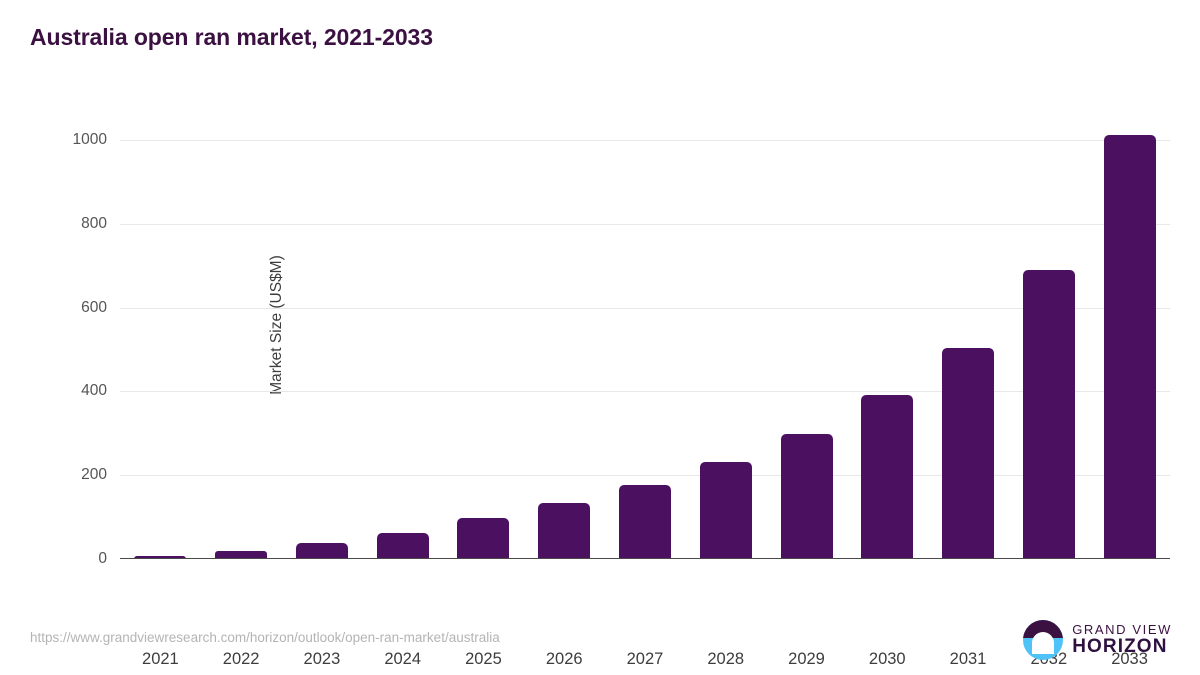 The width and height of the screenshot is (1200, 675). What do you see at coordinates (160, 659) in the screenshot?
I see `x-tick-label-2021: 2021` at bounding box center [160, 659].